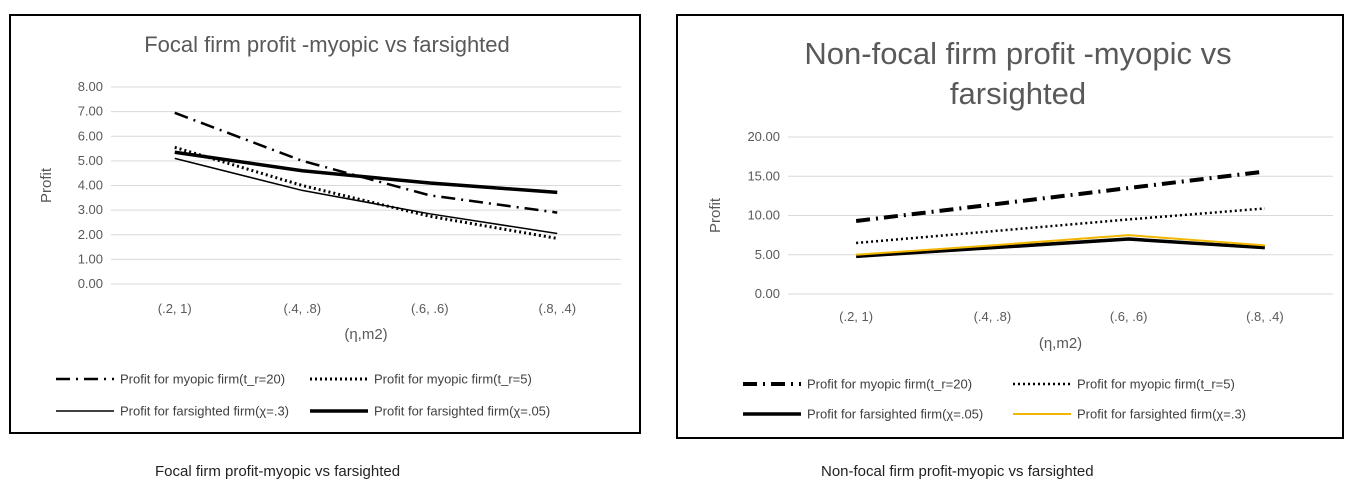 Image resolution: width=1349 pixels, height=482 pixels. Describe the element at coordinates (90, 111) in the screenshot. I see `y-tick-label: 7.00` at that location.